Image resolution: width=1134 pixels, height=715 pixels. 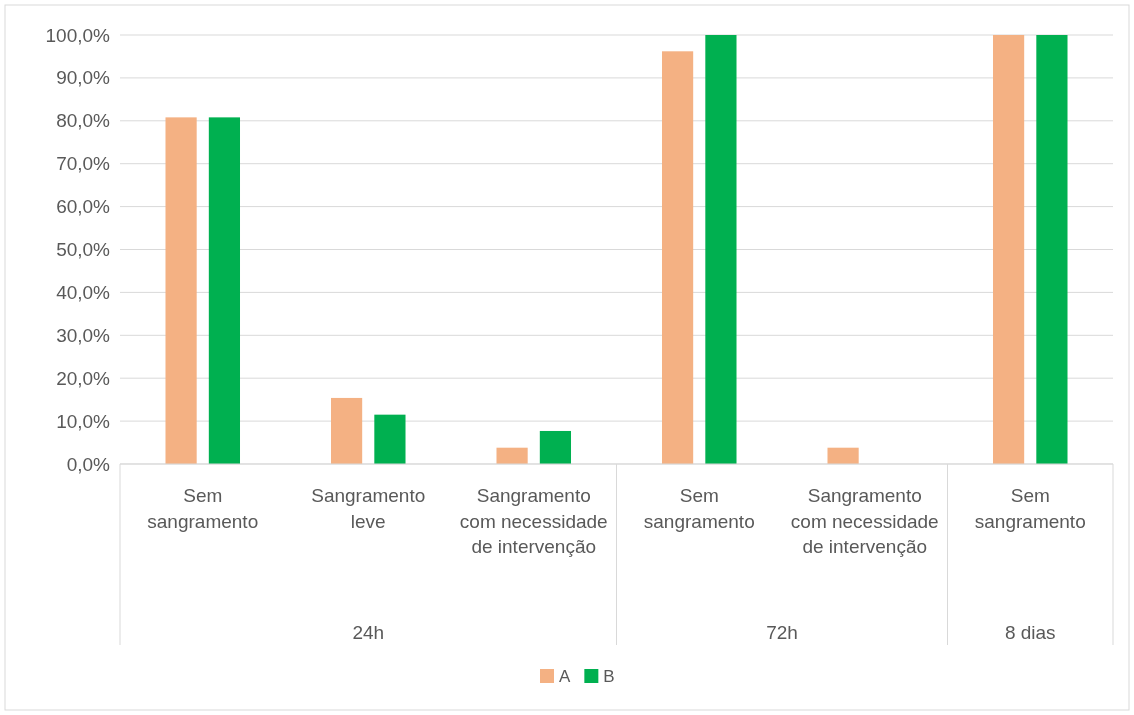 I want to click on text: 8 dias, so click(x=1030, y=632).